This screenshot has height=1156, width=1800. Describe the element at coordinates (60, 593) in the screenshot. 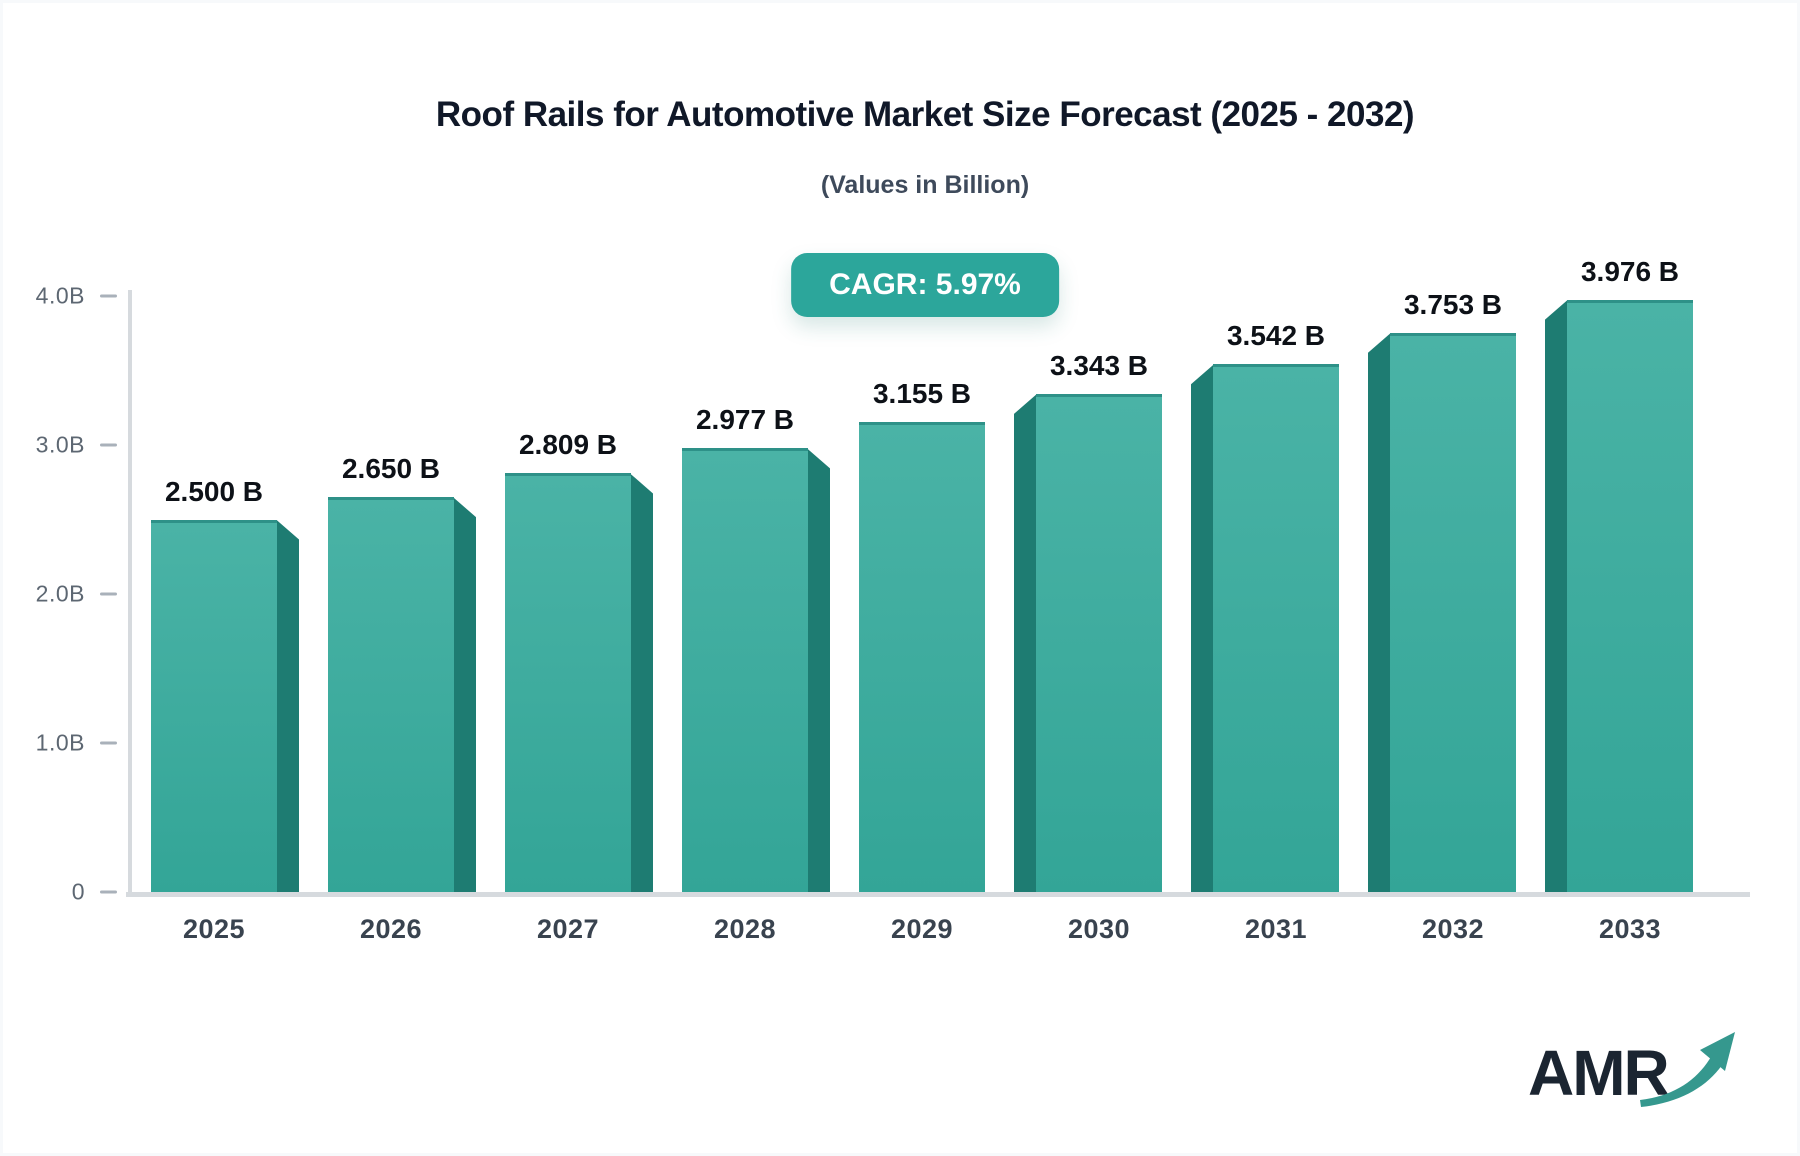

I see `y-tick-label: 2.0B` at that location.